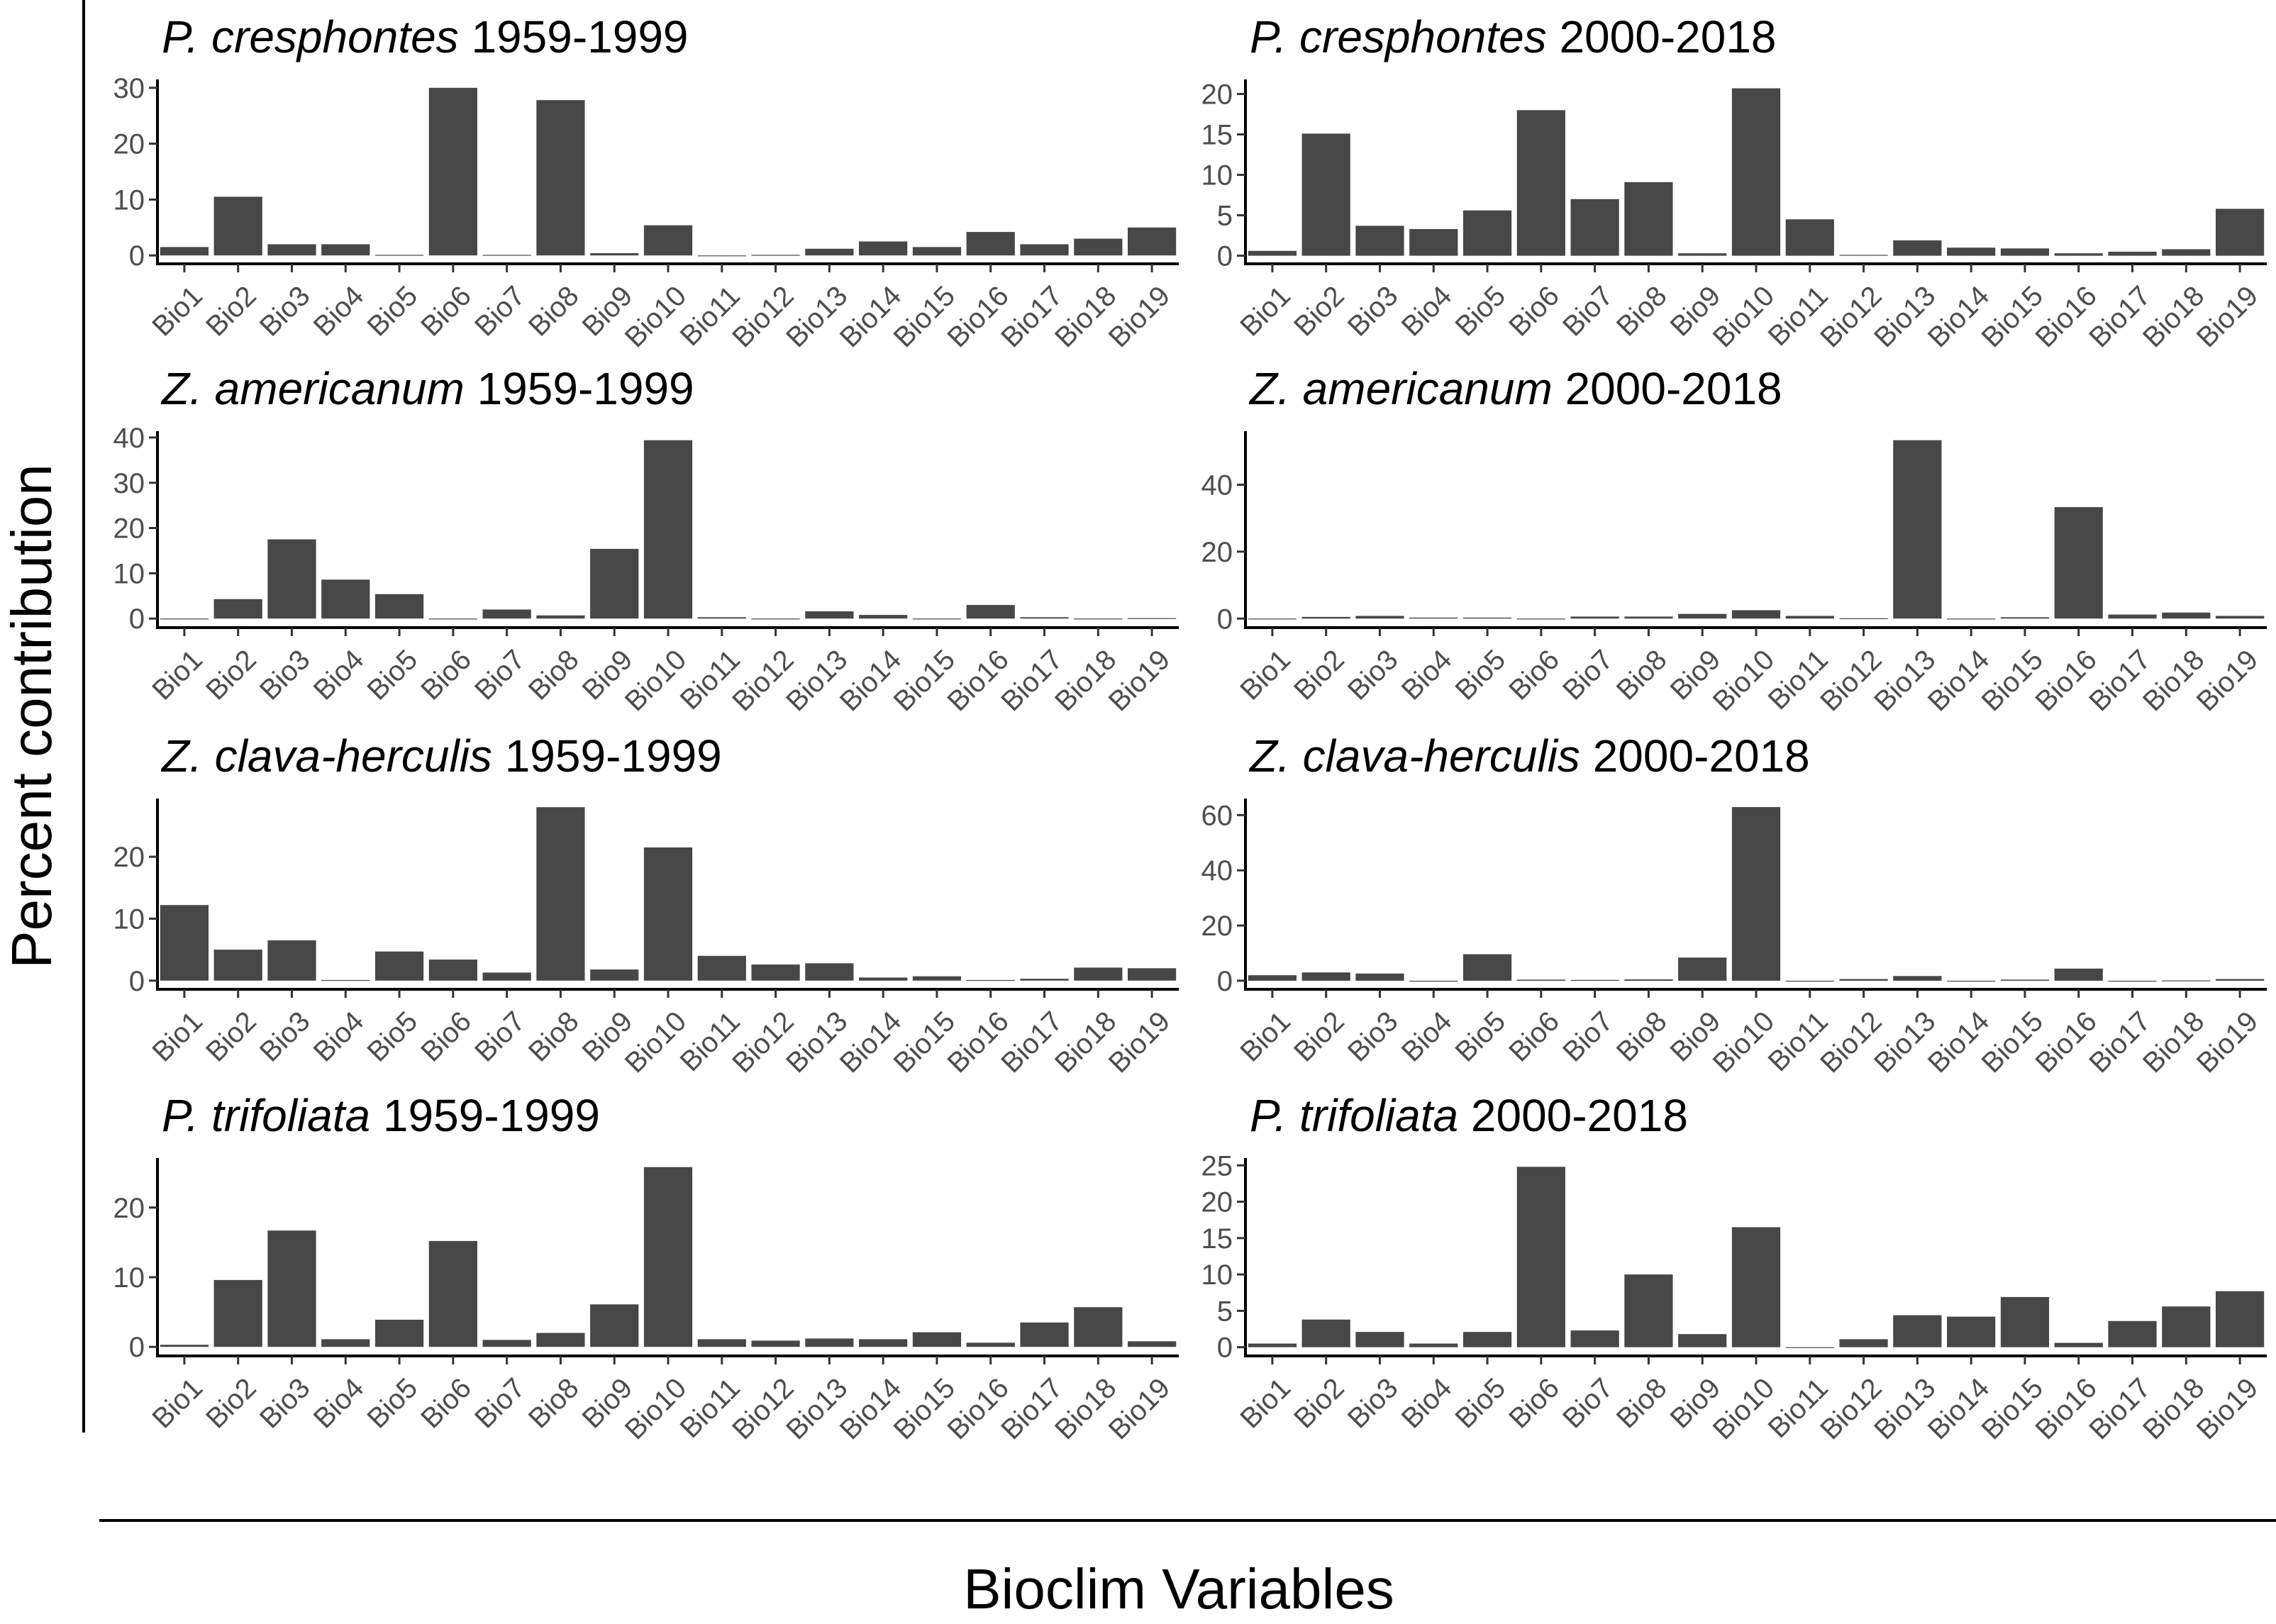 The image size is (2276, 1624). I want to click on figure-x-label: Bioclim Variables, so click(1179, 1589).